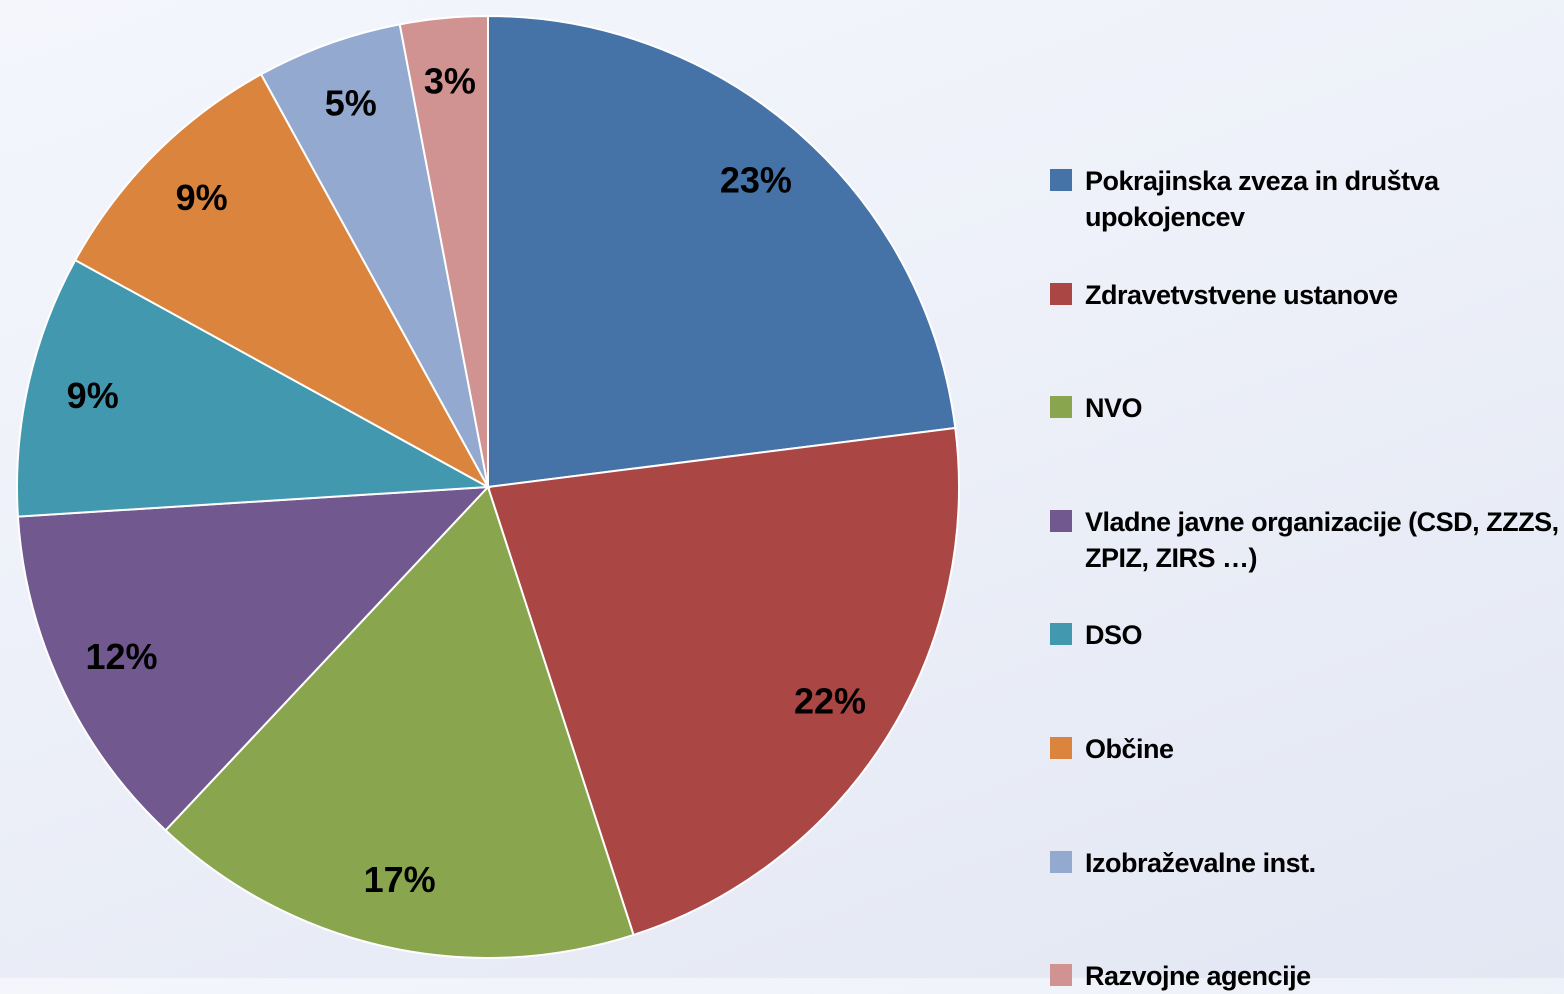 The image size is (1564, 994). Describe the element at coordinates (1114, 635) in the screenshot. I see `legend-label: DSO` at that location.